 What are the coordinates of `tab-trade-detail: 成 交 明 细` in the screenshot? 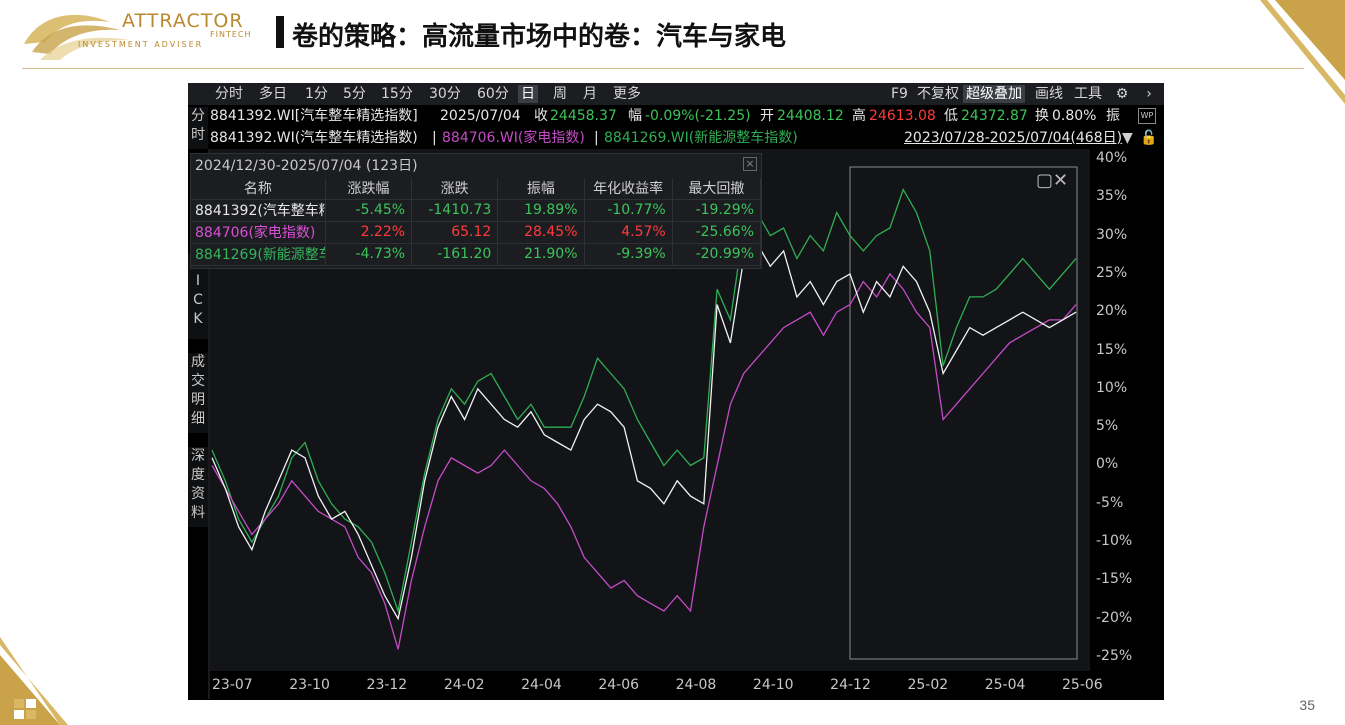 It's located at (198, 393).